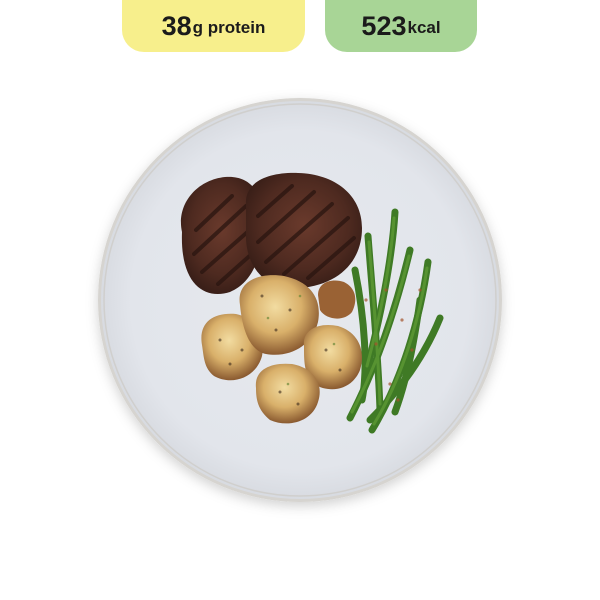 The height and width of the screenshot is (600, 600). I want to click on calories-value: 523, so click(384, 25).